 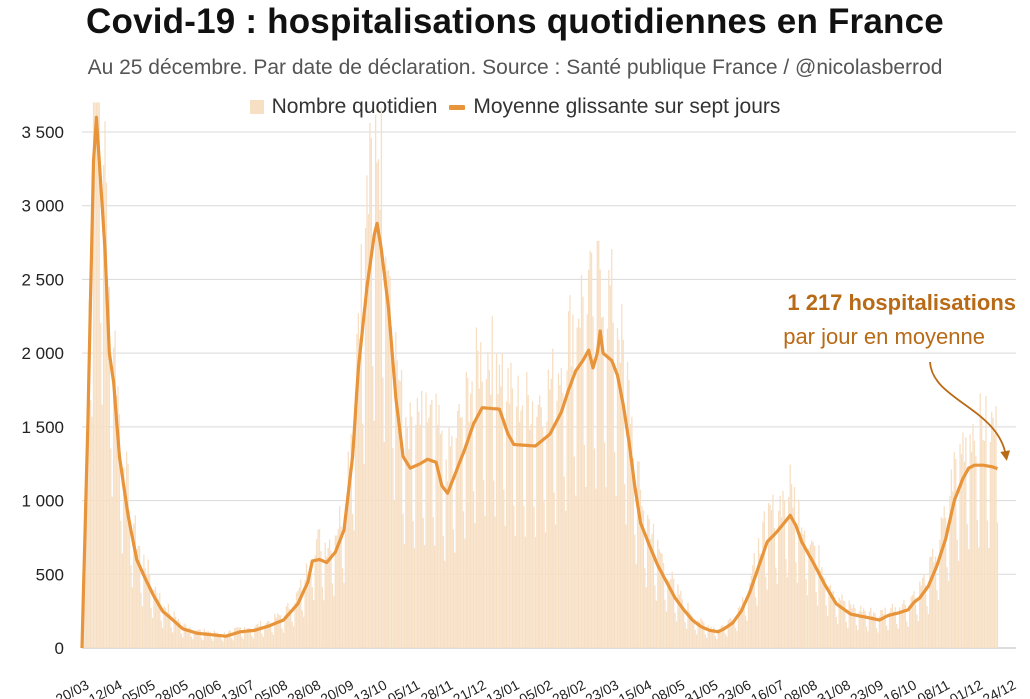 I want to click on x-tick-label: 28/11, so click(x=437, y=687).